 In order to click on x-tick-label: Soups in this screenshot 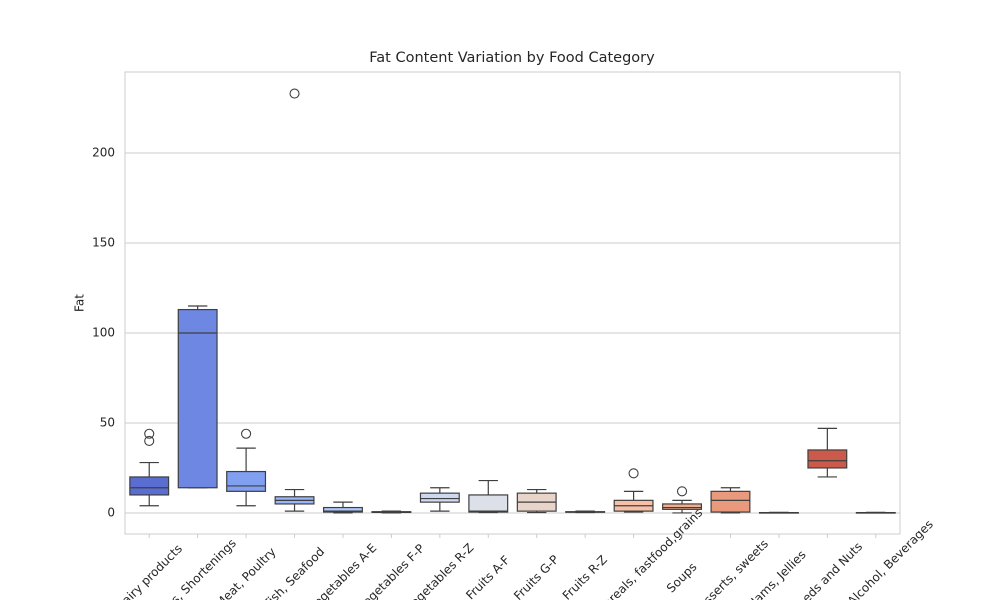, I will do `click(682, 578)`.